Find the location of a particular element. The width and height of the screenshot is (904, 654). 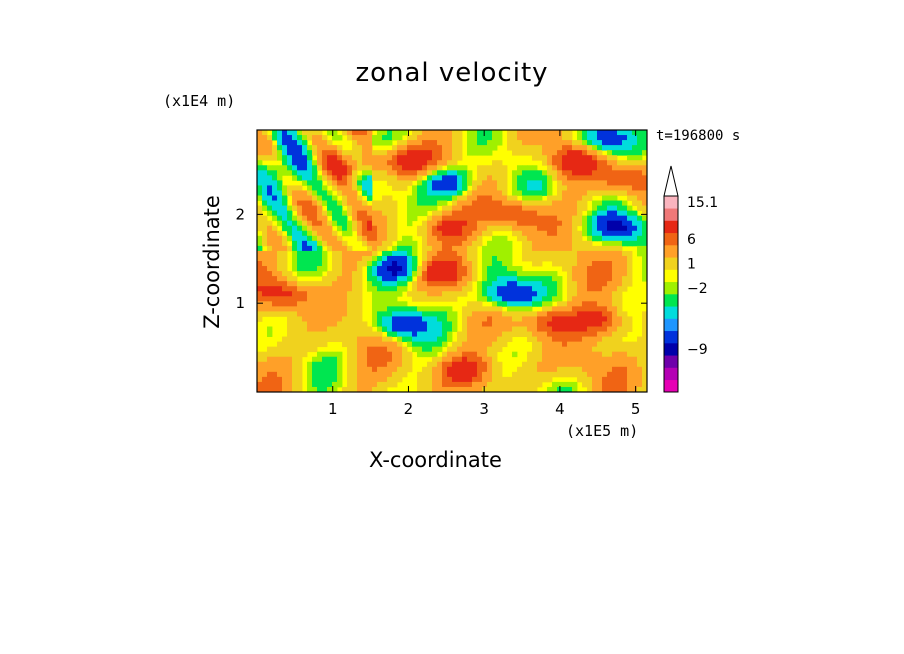

y-tick-label: 2 is located at coordinates (240, 214).